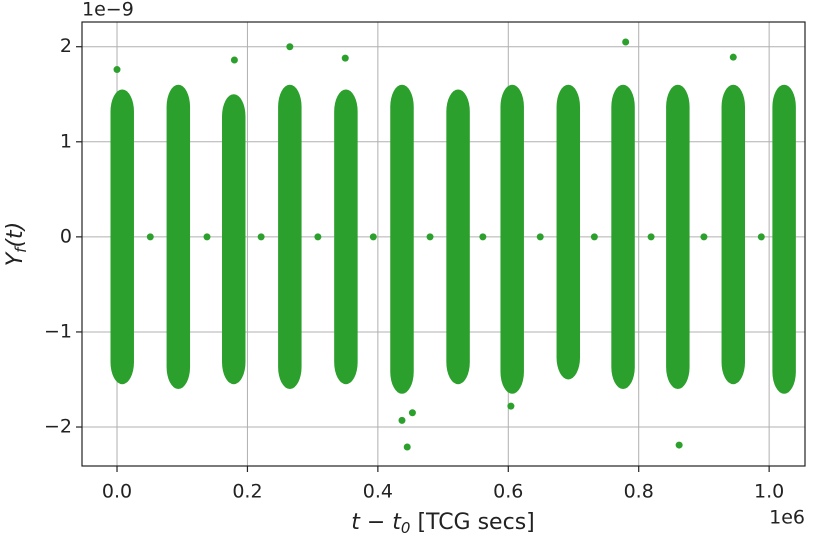 Image resolution: width=825 pixels, height=539 pixels. Describe the element at coordinates (378, 492) in the screenshot. I see `x-tick-label: 0.4` at that location.